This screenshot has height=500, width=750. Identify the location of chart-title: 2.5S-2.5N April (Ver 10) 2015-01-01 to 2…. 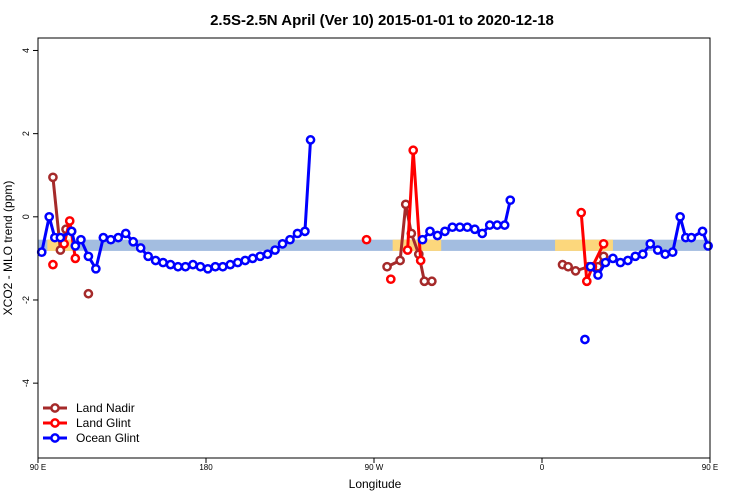
(382, 20).